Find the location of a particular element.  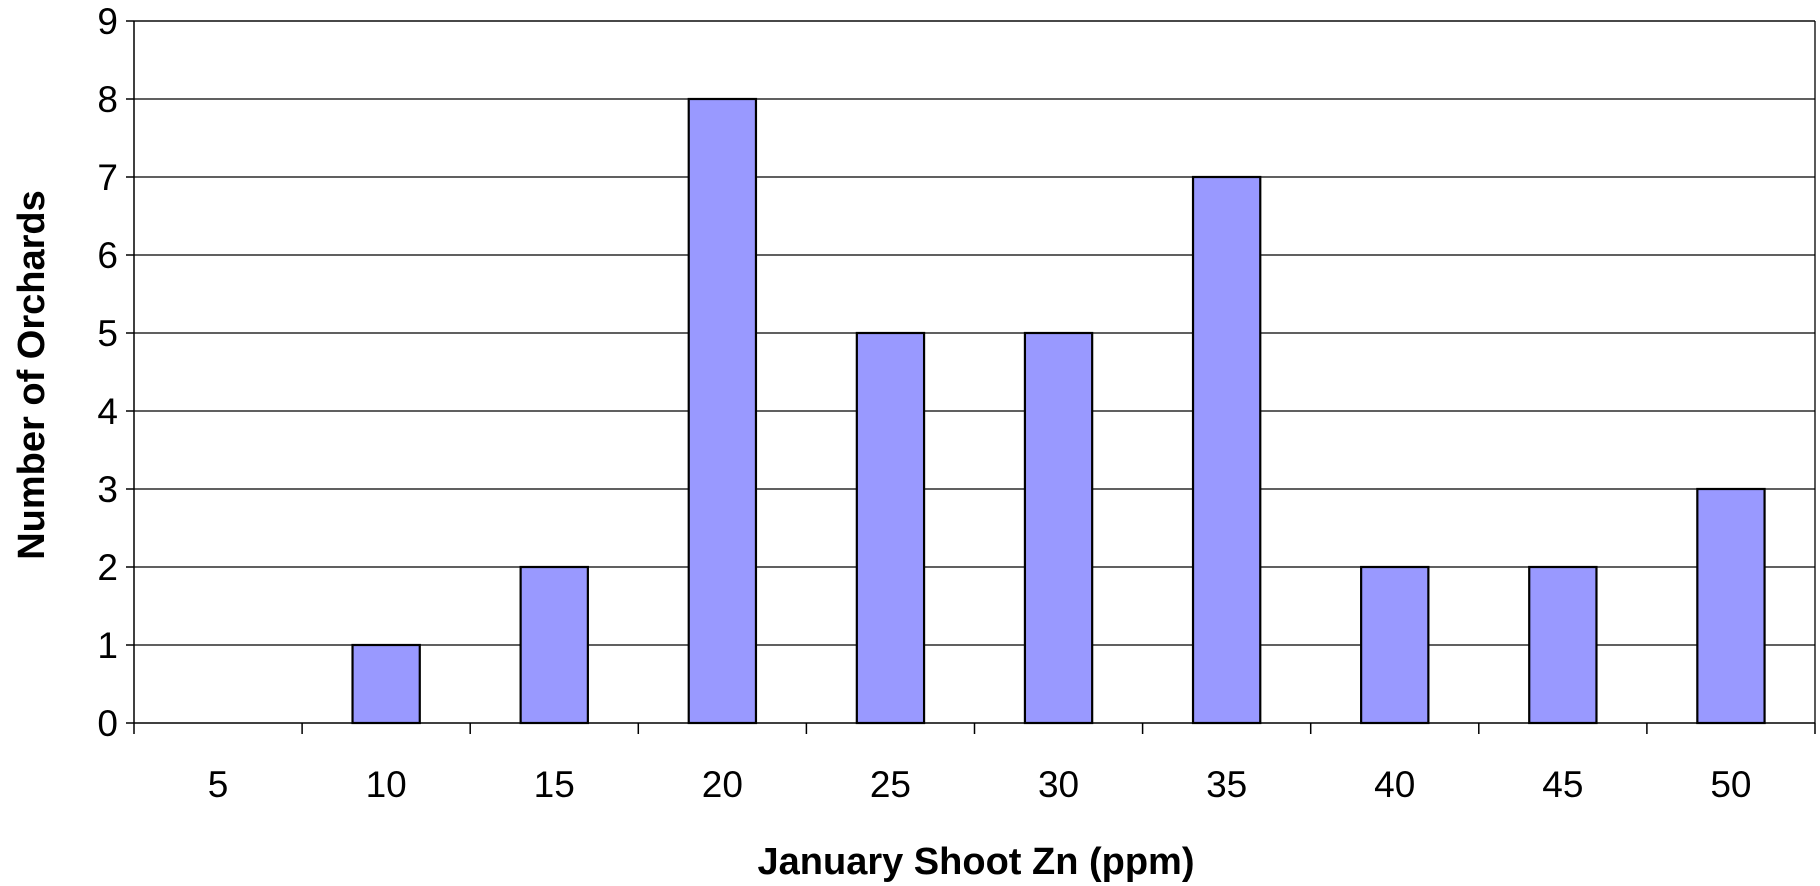

x-tick-label: 25 is located at coordinates (890, 784).